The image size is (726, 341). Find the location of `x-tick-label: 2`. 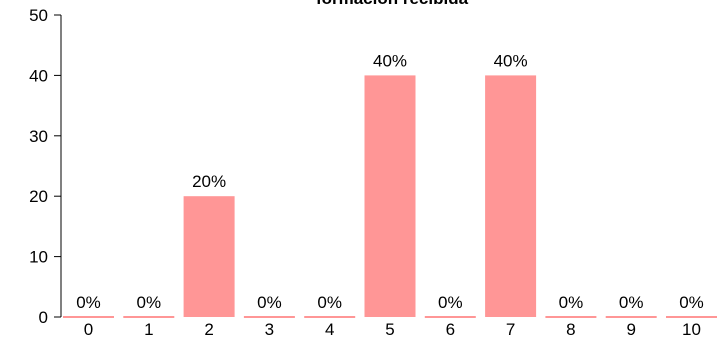

x-tick-label: 2 is located at coordinates (208, 329).